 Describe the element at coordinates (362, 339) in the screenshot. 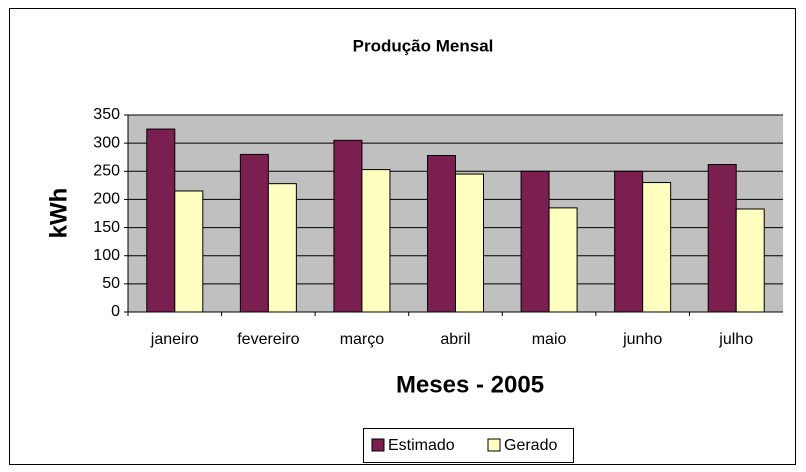

I see `x-tick-label: março` at that location.